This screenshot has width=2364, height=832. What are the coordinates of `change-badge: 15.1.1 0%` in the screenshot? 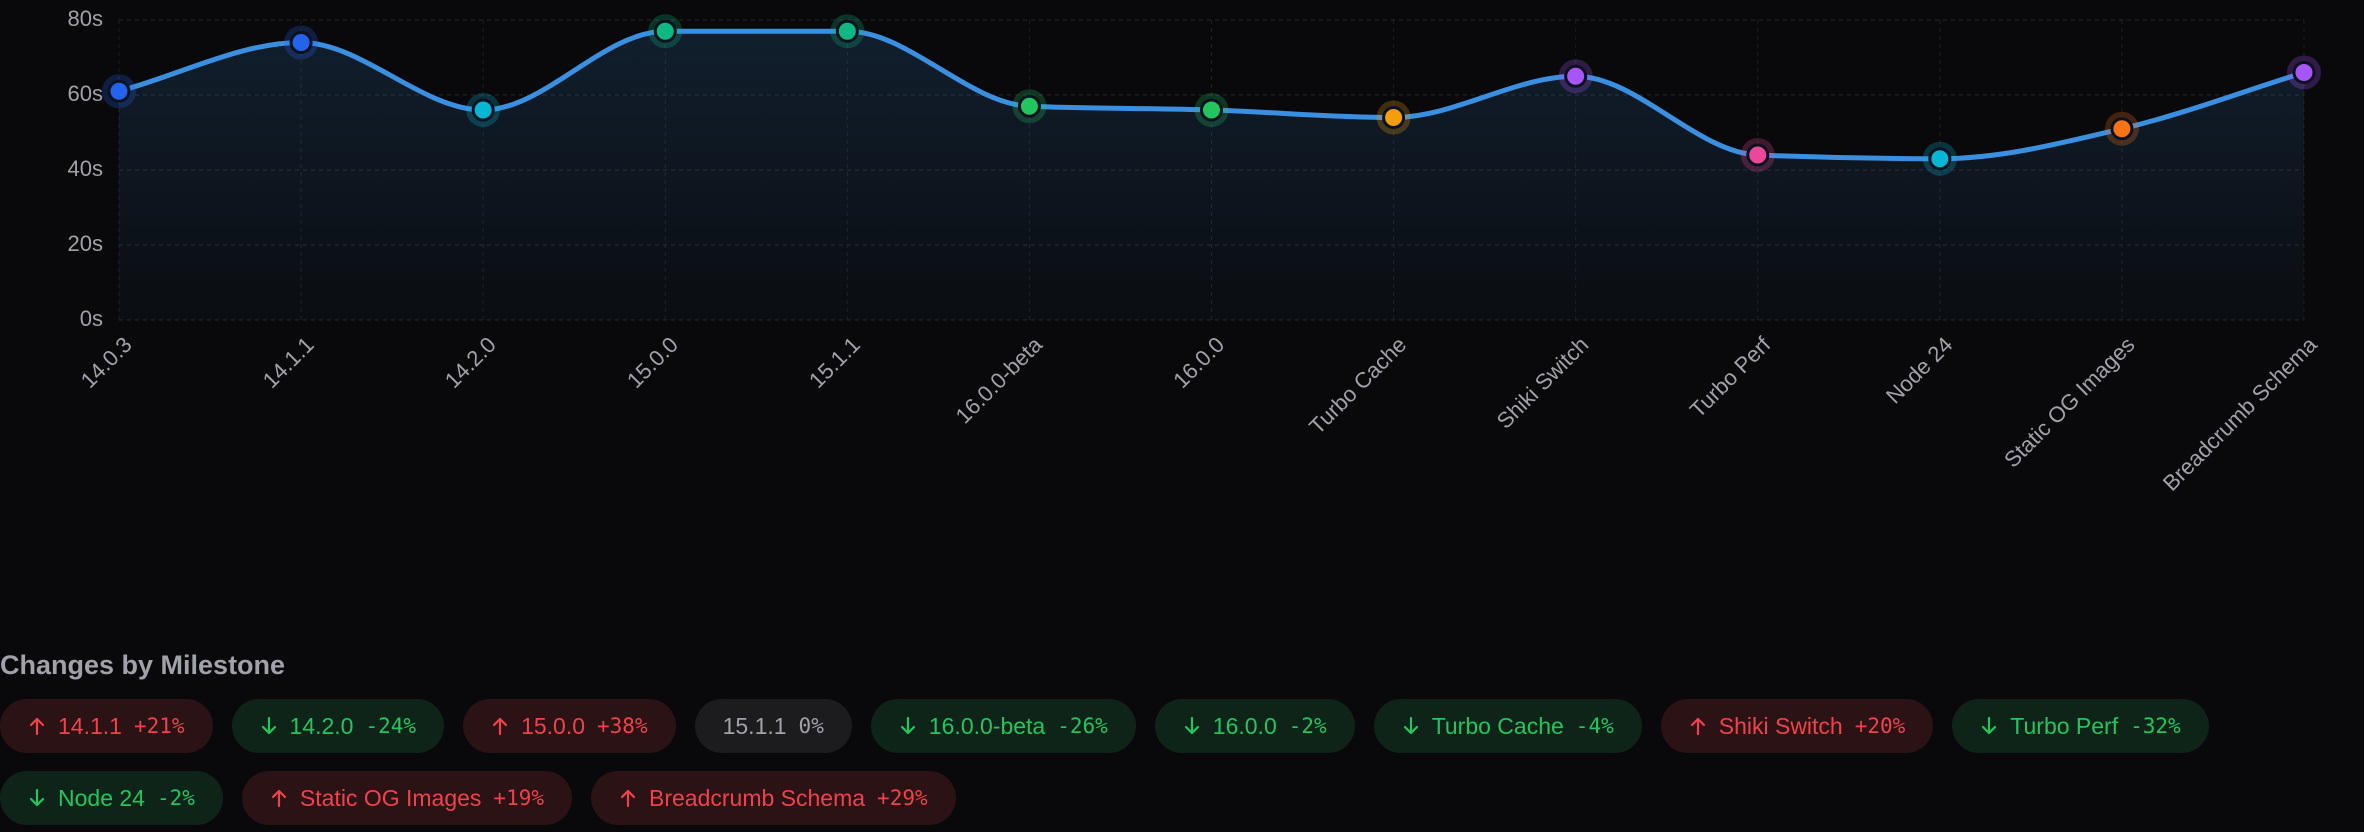 It's located at (773, 726).